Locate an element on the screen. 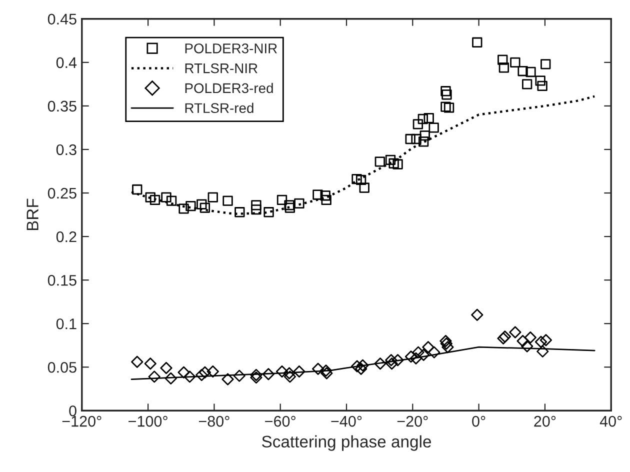  y-tick-label: 0.45 is located at coordinates (62, 19).